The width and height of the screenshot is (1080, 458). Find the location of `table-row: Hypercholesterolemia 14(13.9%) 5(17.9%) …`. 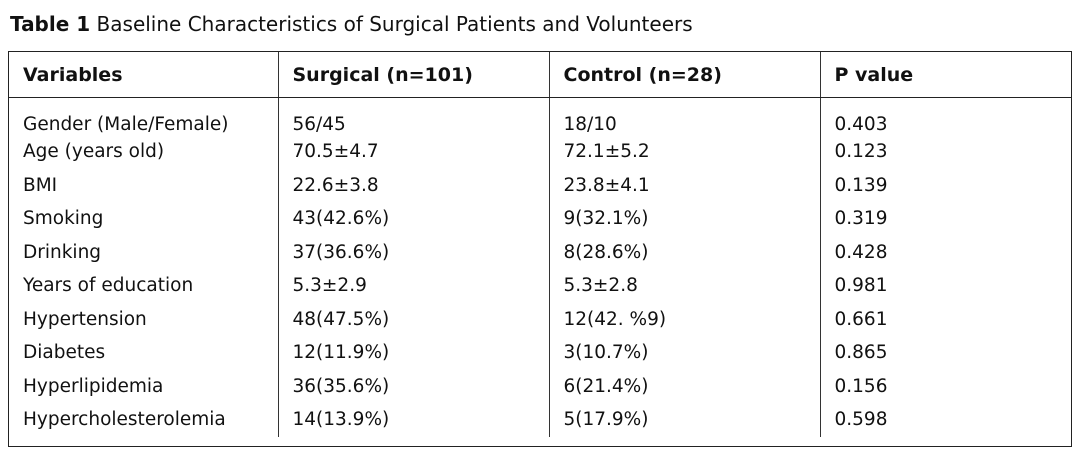

table-row: Hypercholesterolemia 14(13.9%) 5(17.9%) … is located at coordinates (540, 420).